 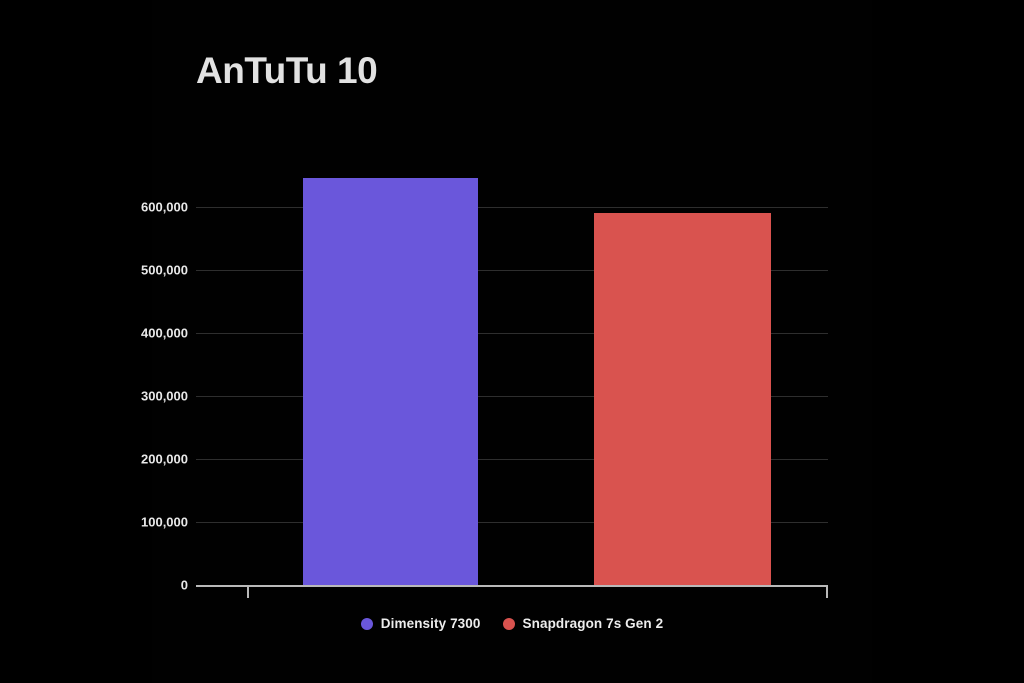 I want to click on y-axis-tick-label: 0, so click(x=184, y=585).